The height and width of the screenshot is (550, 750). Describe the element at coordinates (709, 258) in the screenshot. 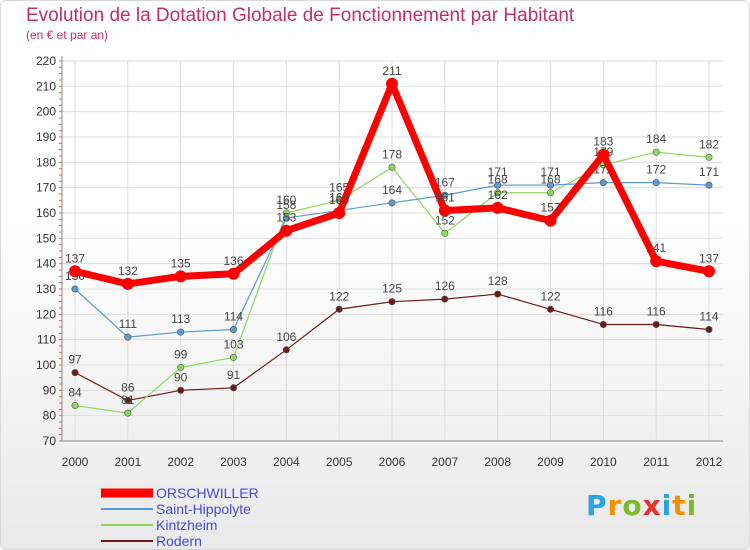

I see `data-label: 137` at that location.